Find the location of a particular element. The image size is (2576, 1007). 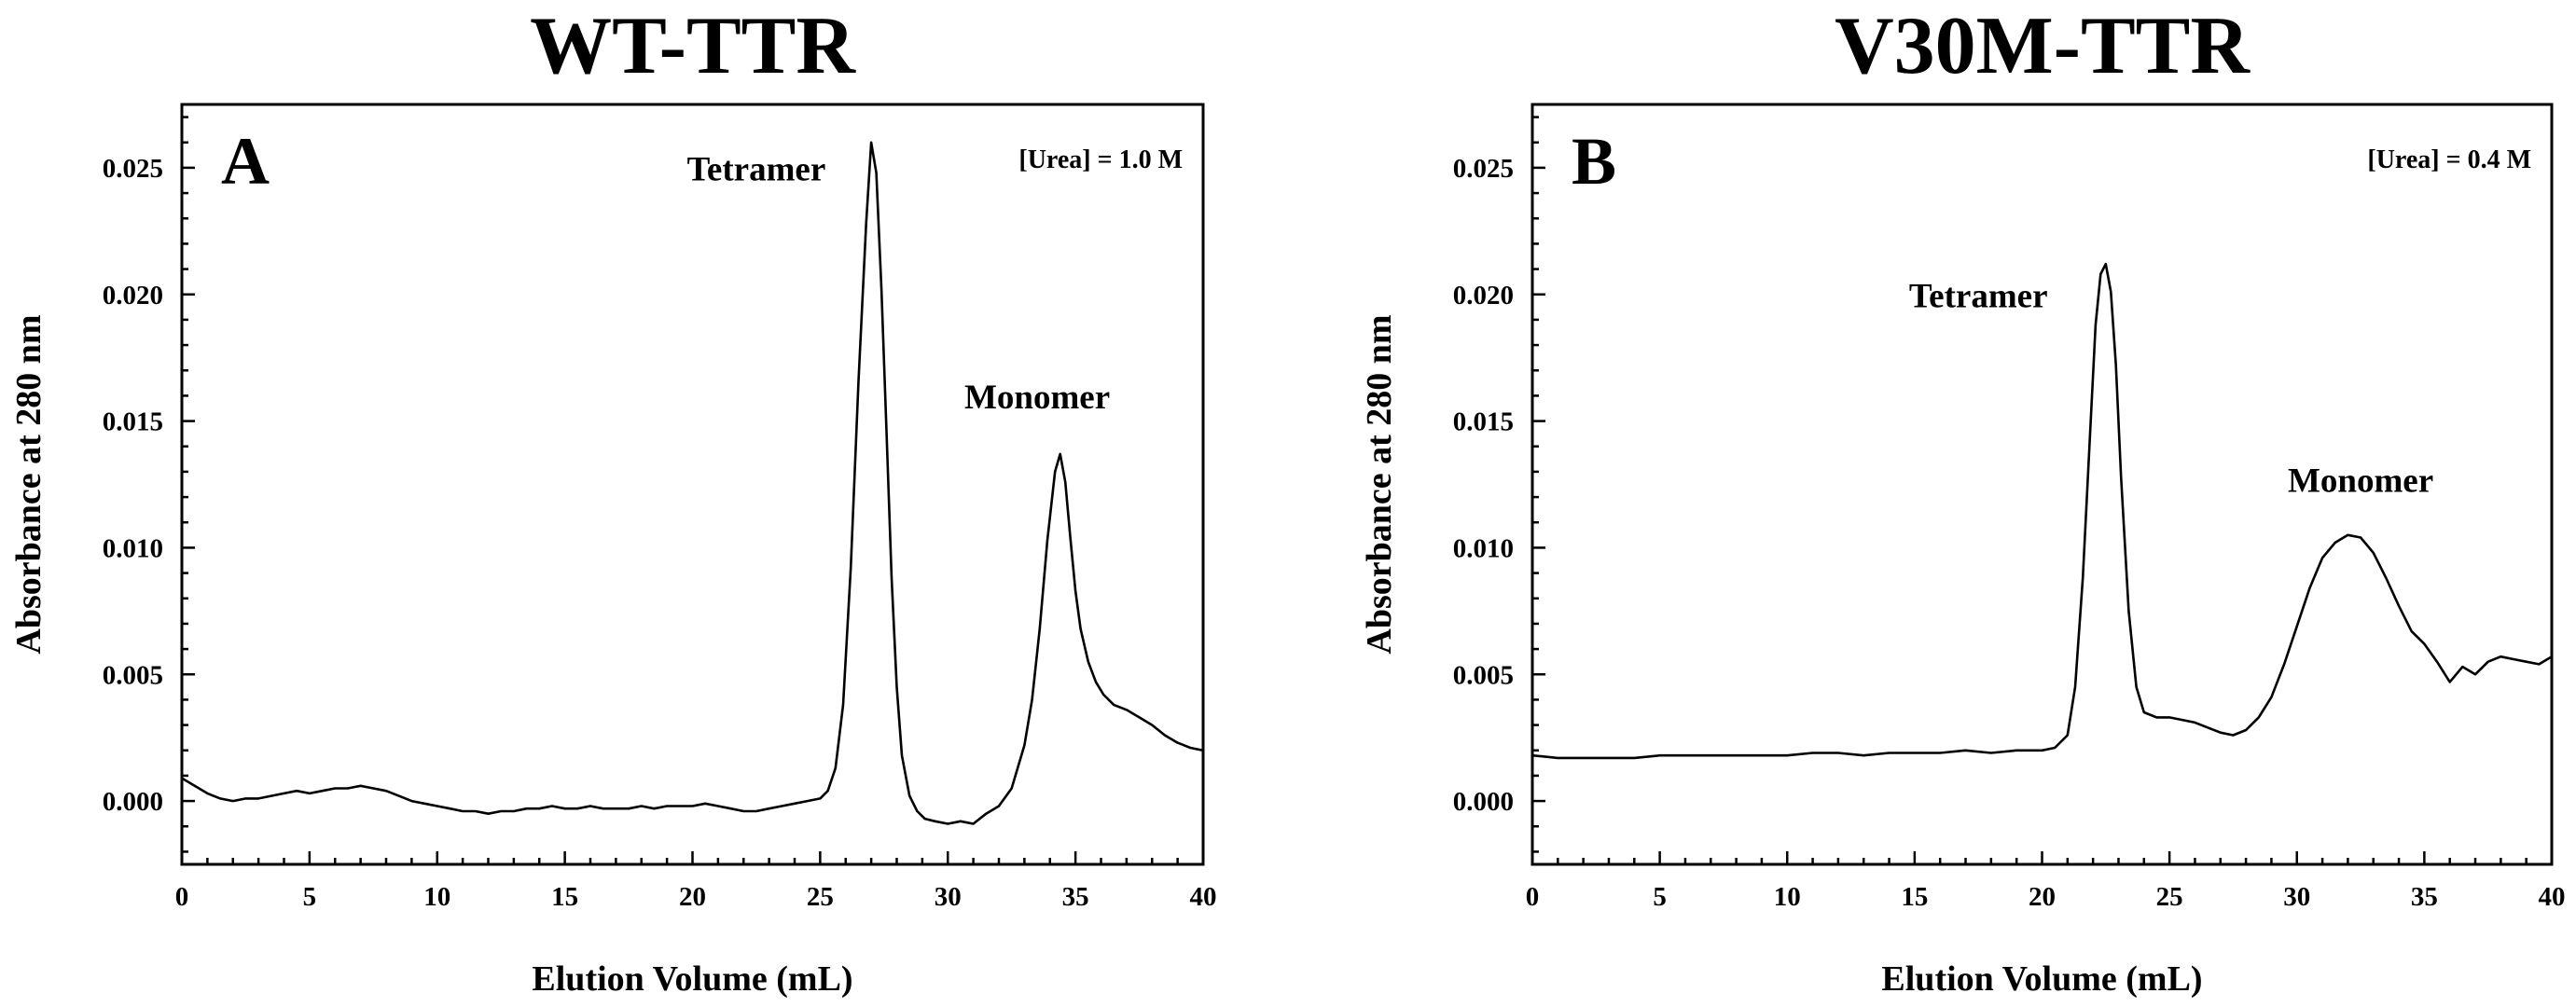

panel-b-y-axis-label: Absorbance at 280 nm is located at coordinates (1379, 484).